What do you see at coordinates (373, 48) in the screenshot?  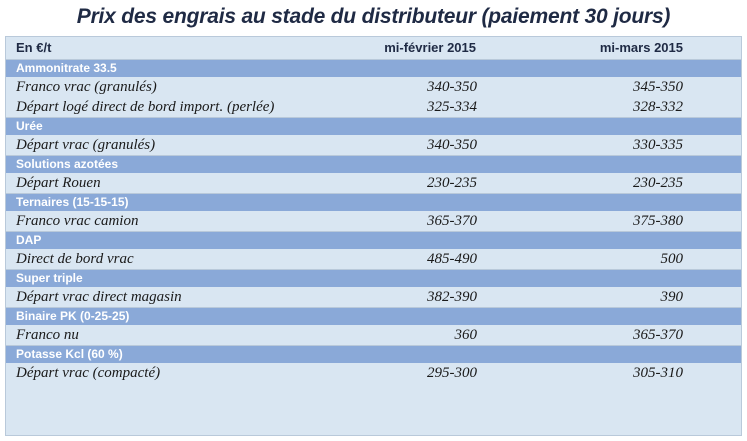 I see `table-header: En €/t mi-février 2015 mi-mars 2015` at bounding box center [373, 48].